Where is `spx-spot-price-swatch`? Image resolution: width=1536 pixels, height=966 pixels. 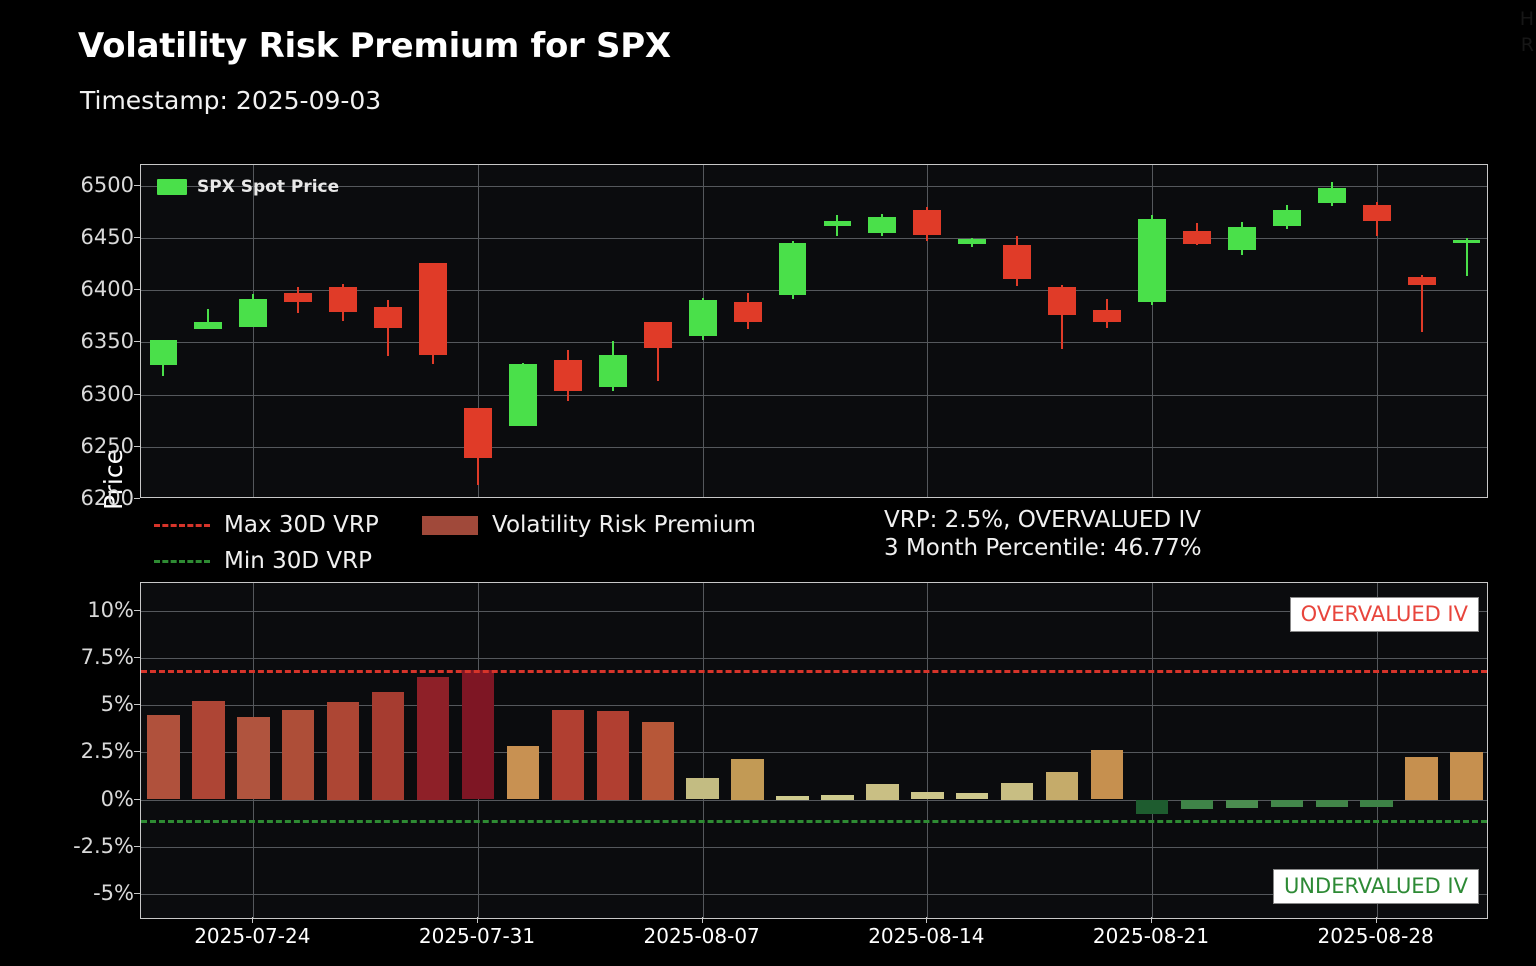
spx-spot-price-swatch is located at coordinates (172, 187).